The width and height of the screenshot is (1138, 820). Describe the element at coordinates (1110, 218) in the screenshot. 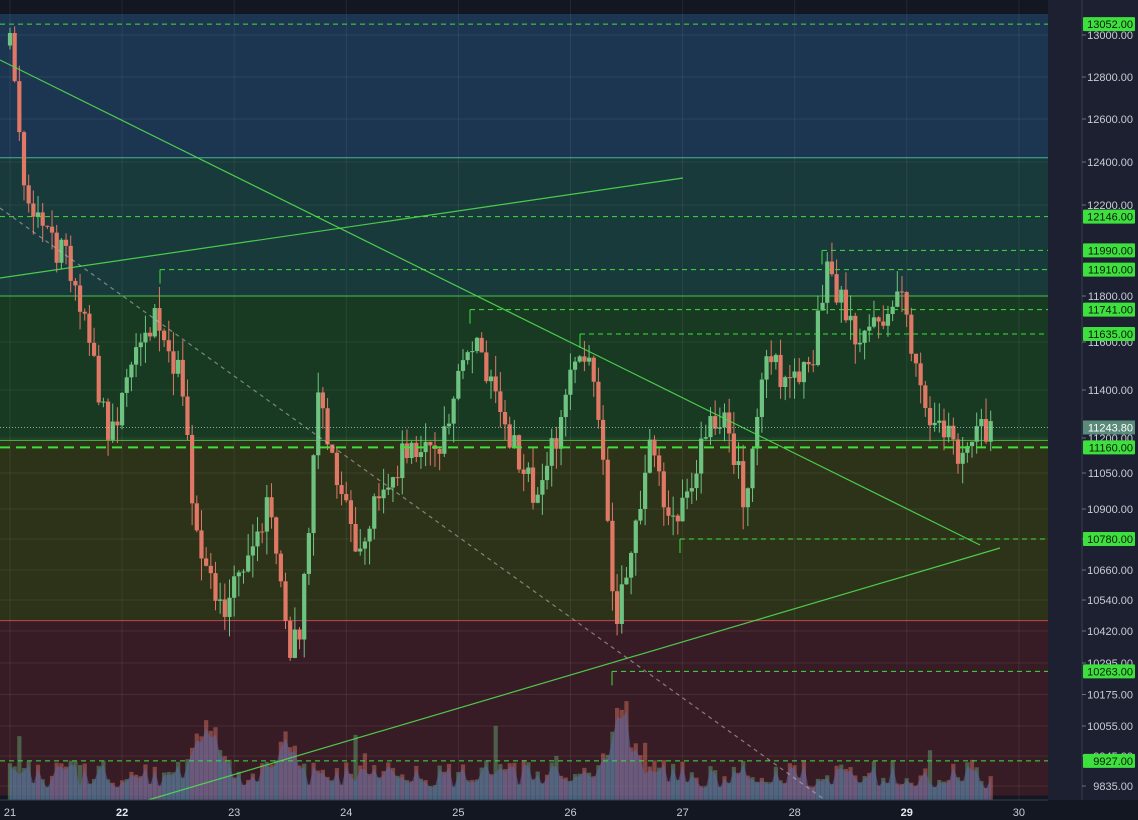

I see `level-label: 12146.00` at that location.